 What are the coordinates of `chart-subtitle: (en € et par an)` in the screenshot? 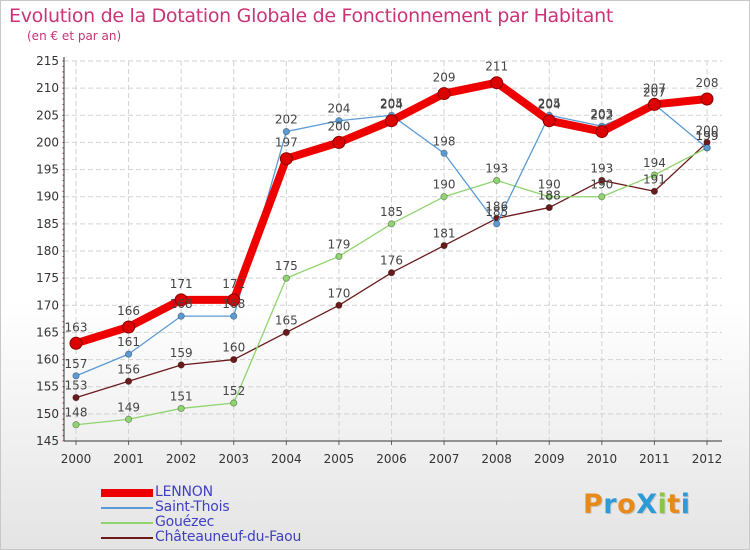 It's located at (74, 36).